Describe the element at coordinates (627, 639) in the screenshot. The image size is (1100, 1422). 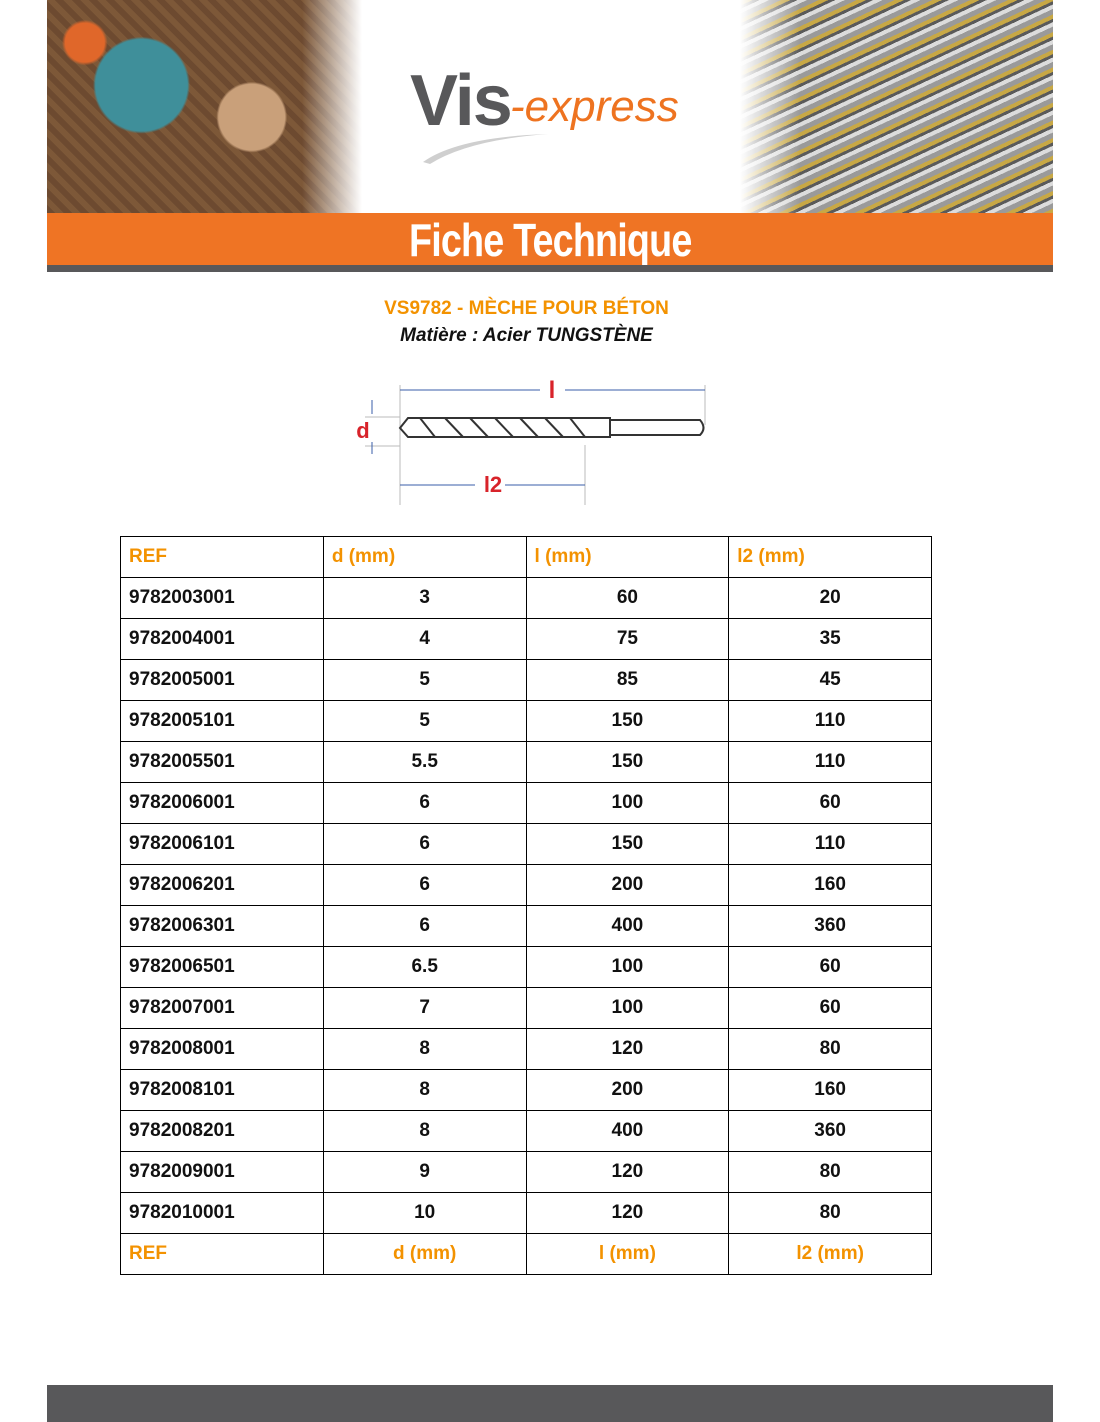
I see `table-cell: 75` at that location.